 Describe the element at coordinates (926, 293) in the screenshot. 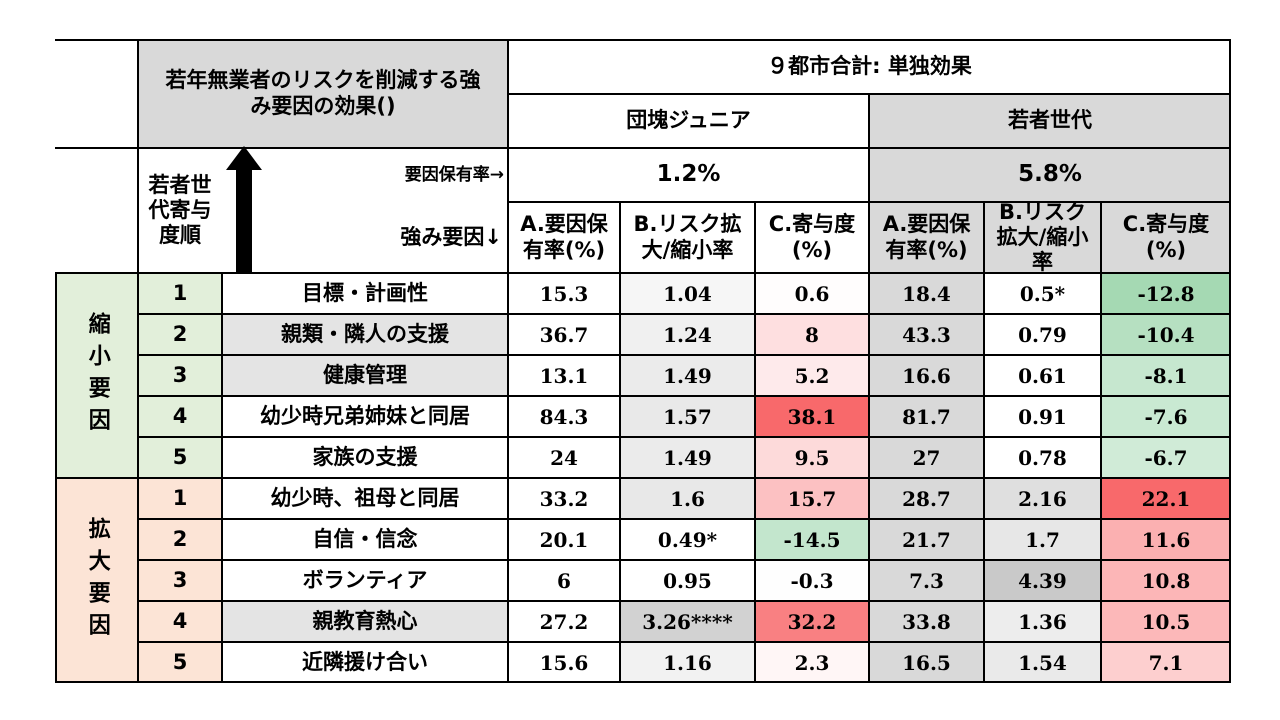

I see `right-a-cell: 18.4` at that location.